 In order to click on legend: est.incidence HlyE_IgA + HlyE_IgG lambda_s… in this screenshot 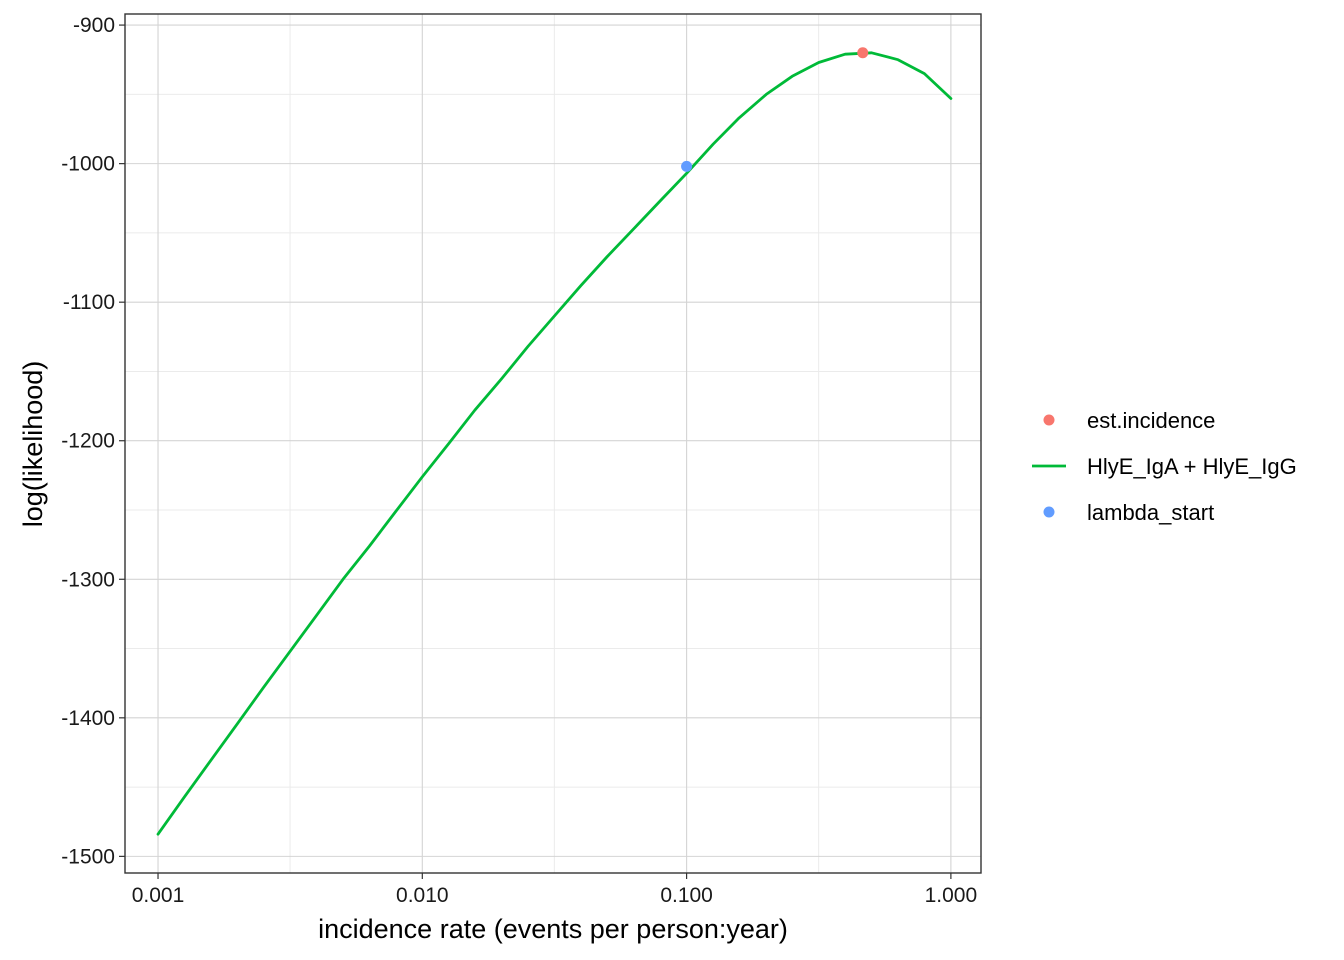, I will do `click(1164, 466)`.